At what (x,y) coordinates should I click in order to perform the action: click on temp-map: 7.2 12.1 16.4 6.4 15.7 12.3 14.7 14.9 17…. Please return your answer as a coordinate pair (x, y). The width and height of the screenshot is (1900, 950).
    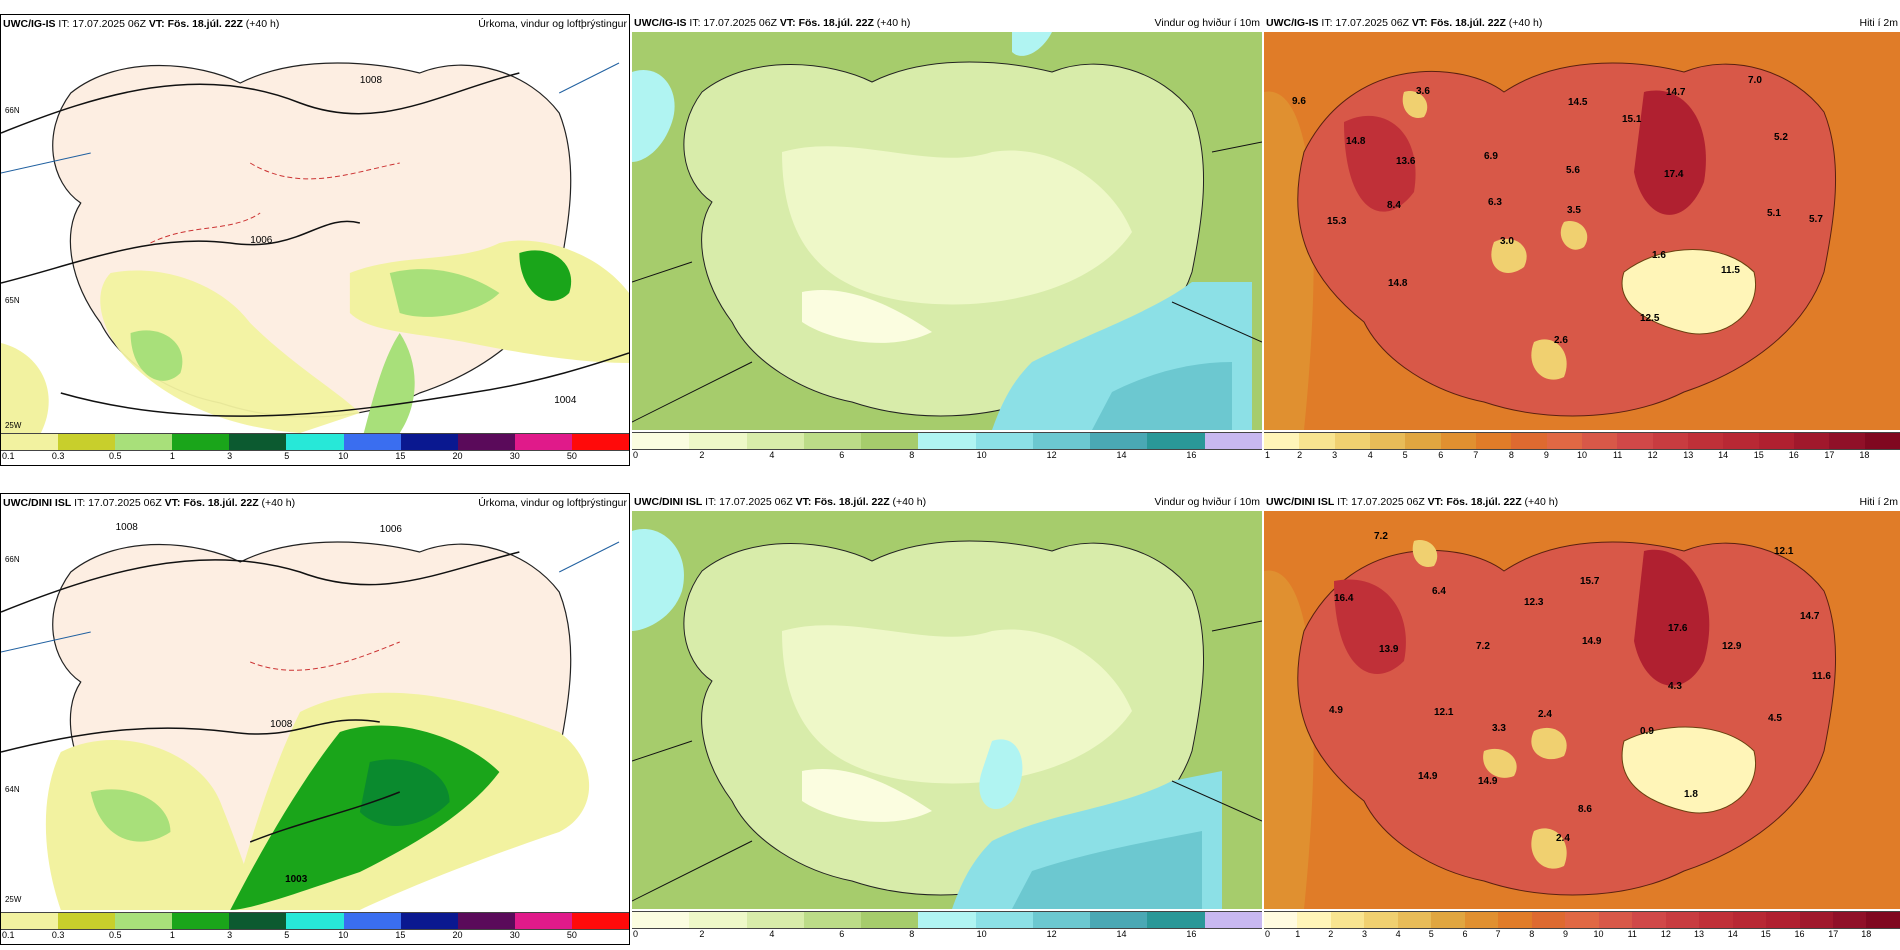
    Looking at the image, I should click on (1582, 710).